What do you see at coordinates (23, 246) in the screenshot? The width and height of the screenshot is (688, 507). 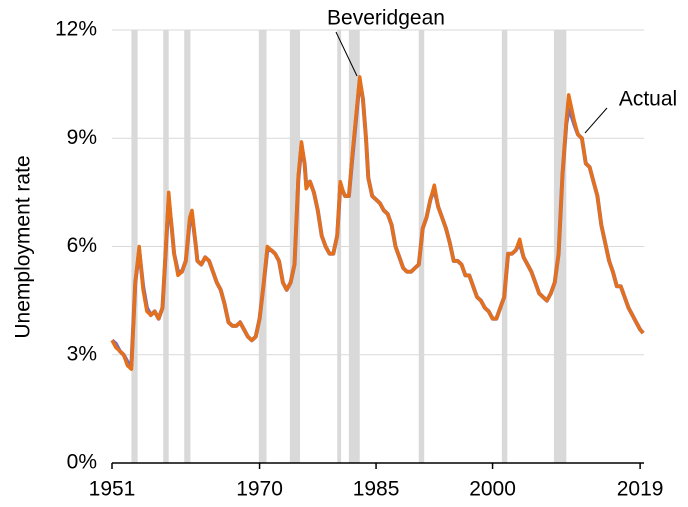 I see `y-axis-label: Unemployment rate` at bounding box center [23, 246].